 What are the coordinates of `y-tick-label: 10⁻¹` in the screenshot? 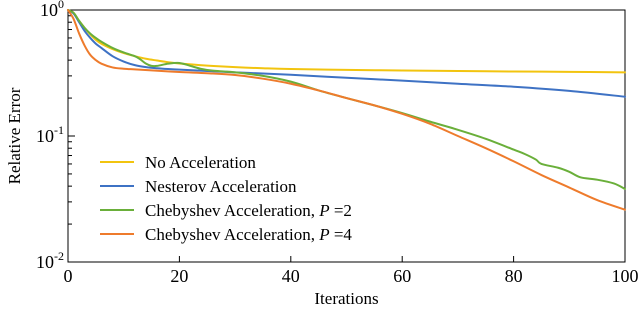 It's located at (50, 134).